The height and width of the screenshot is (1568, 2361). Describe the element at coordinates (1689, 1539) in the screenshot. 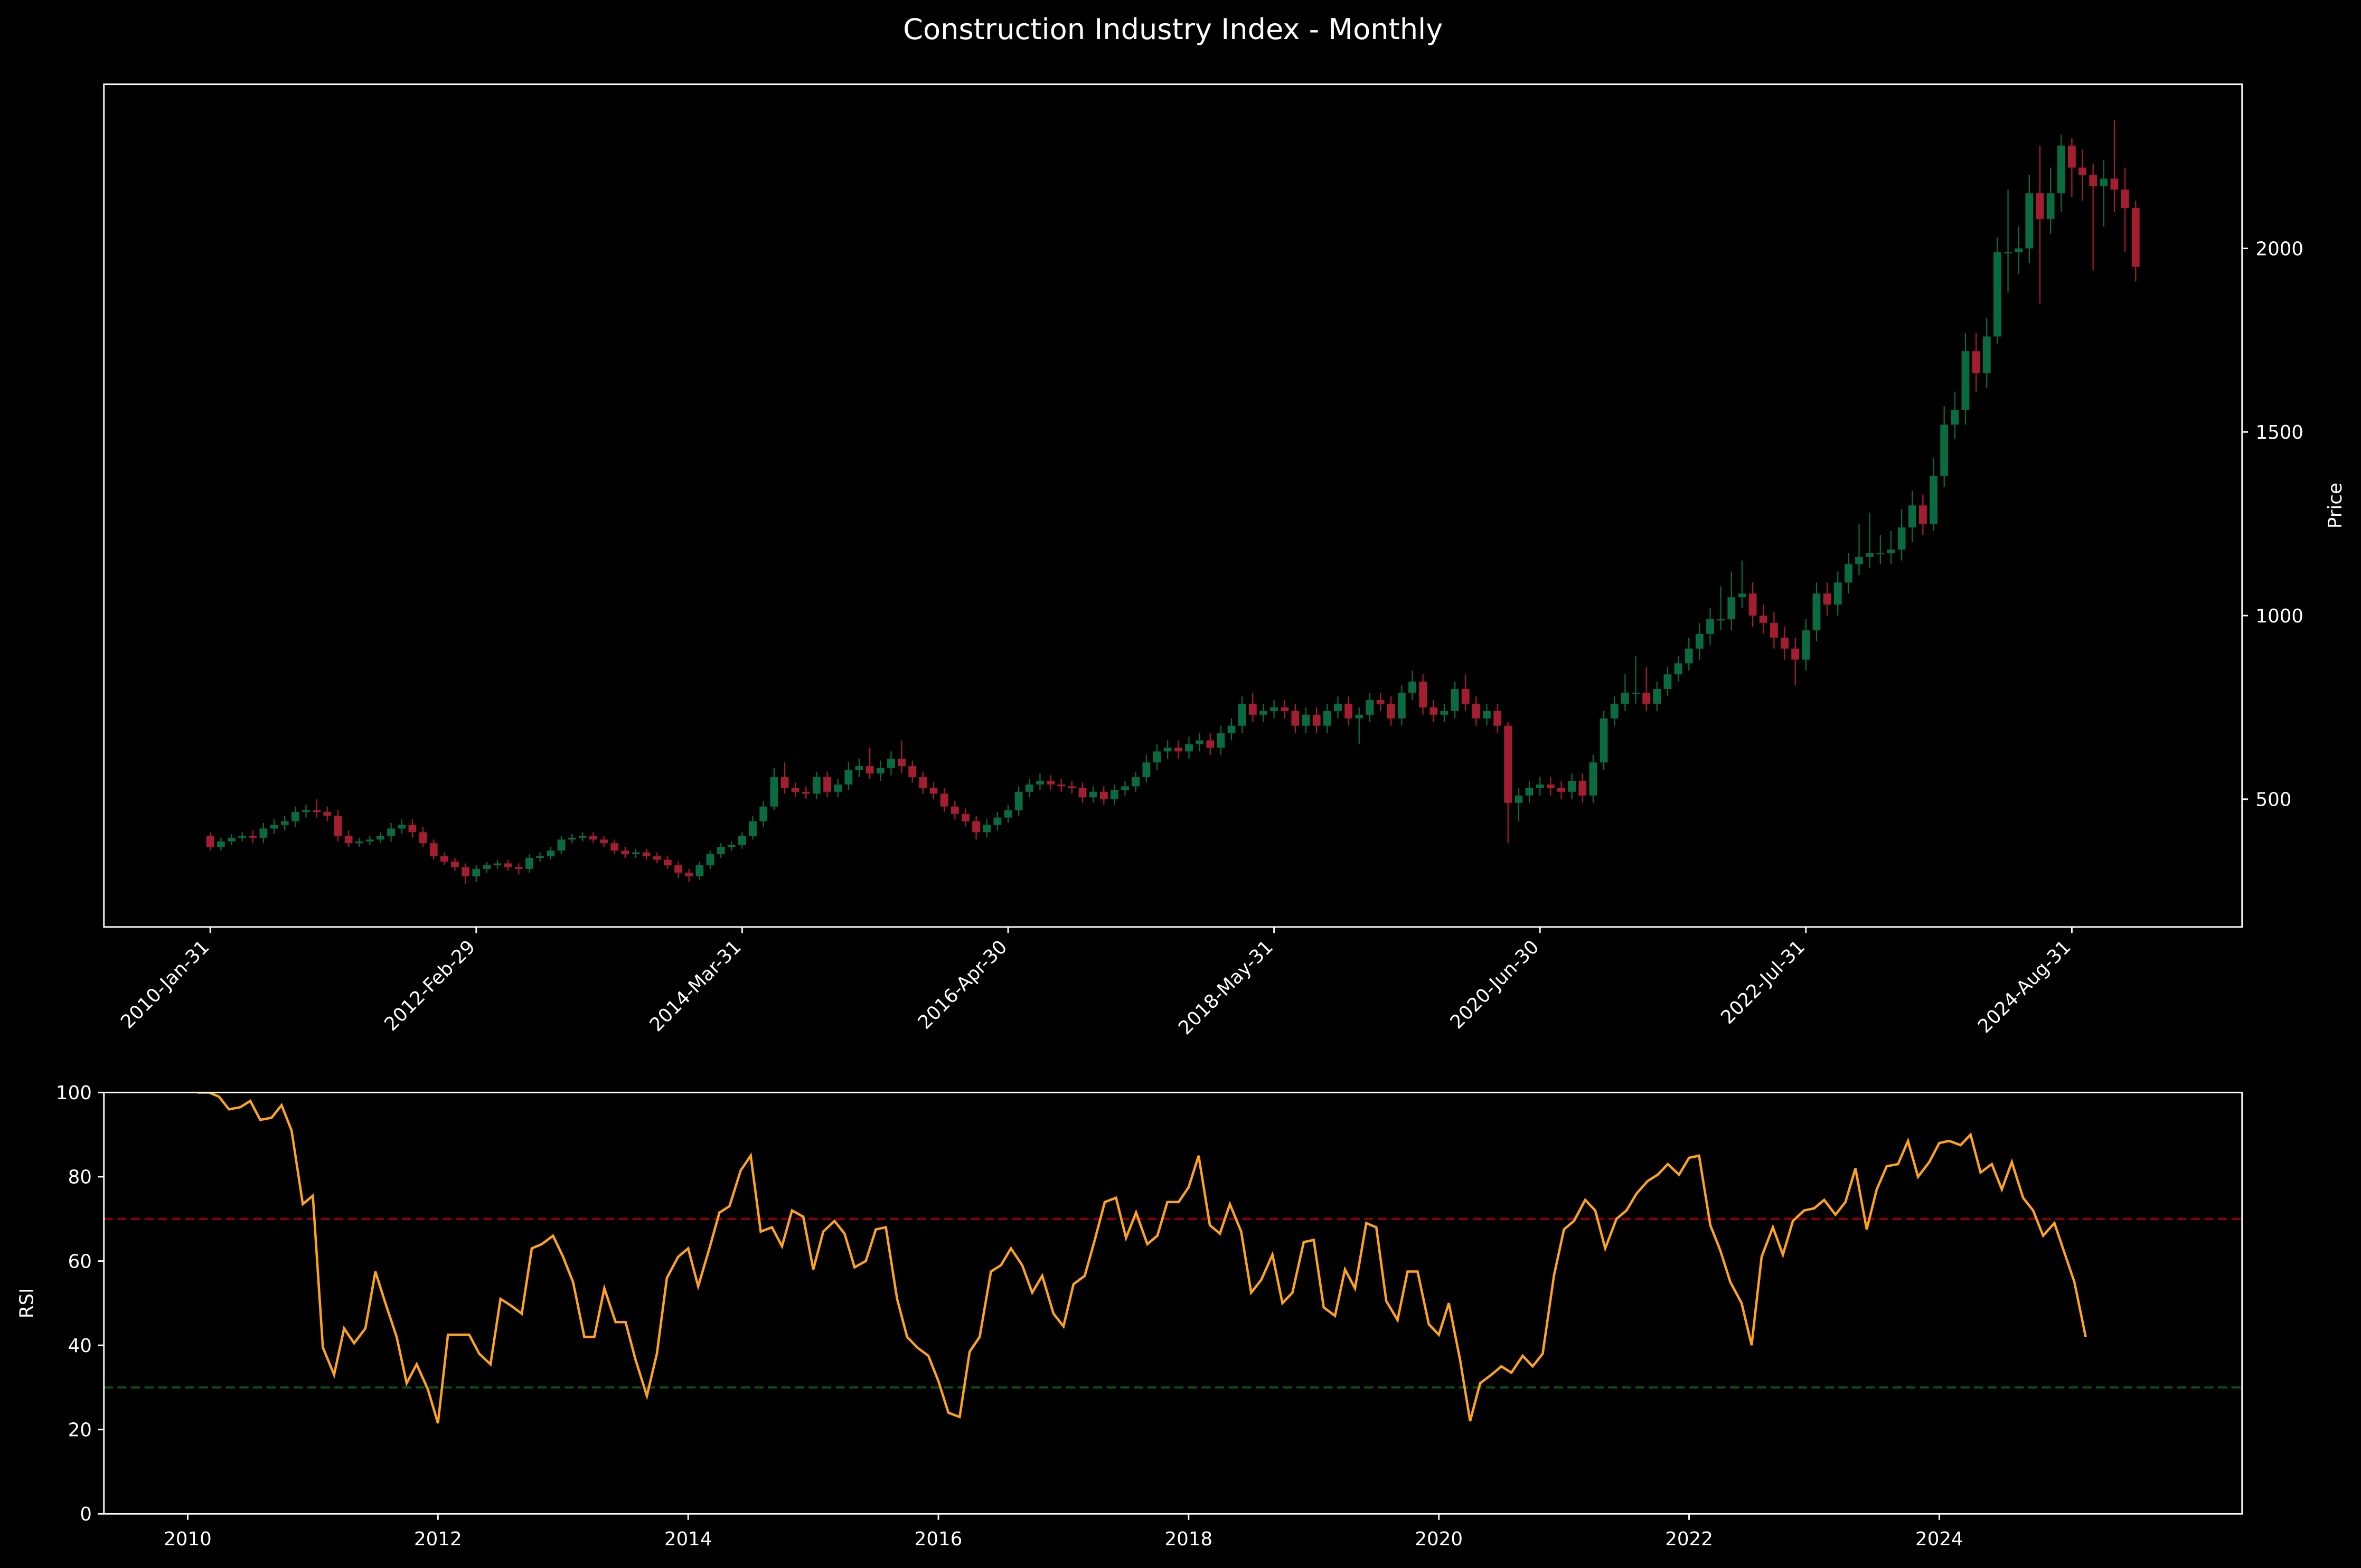

I see `x-tick-label: 2022` at that location.